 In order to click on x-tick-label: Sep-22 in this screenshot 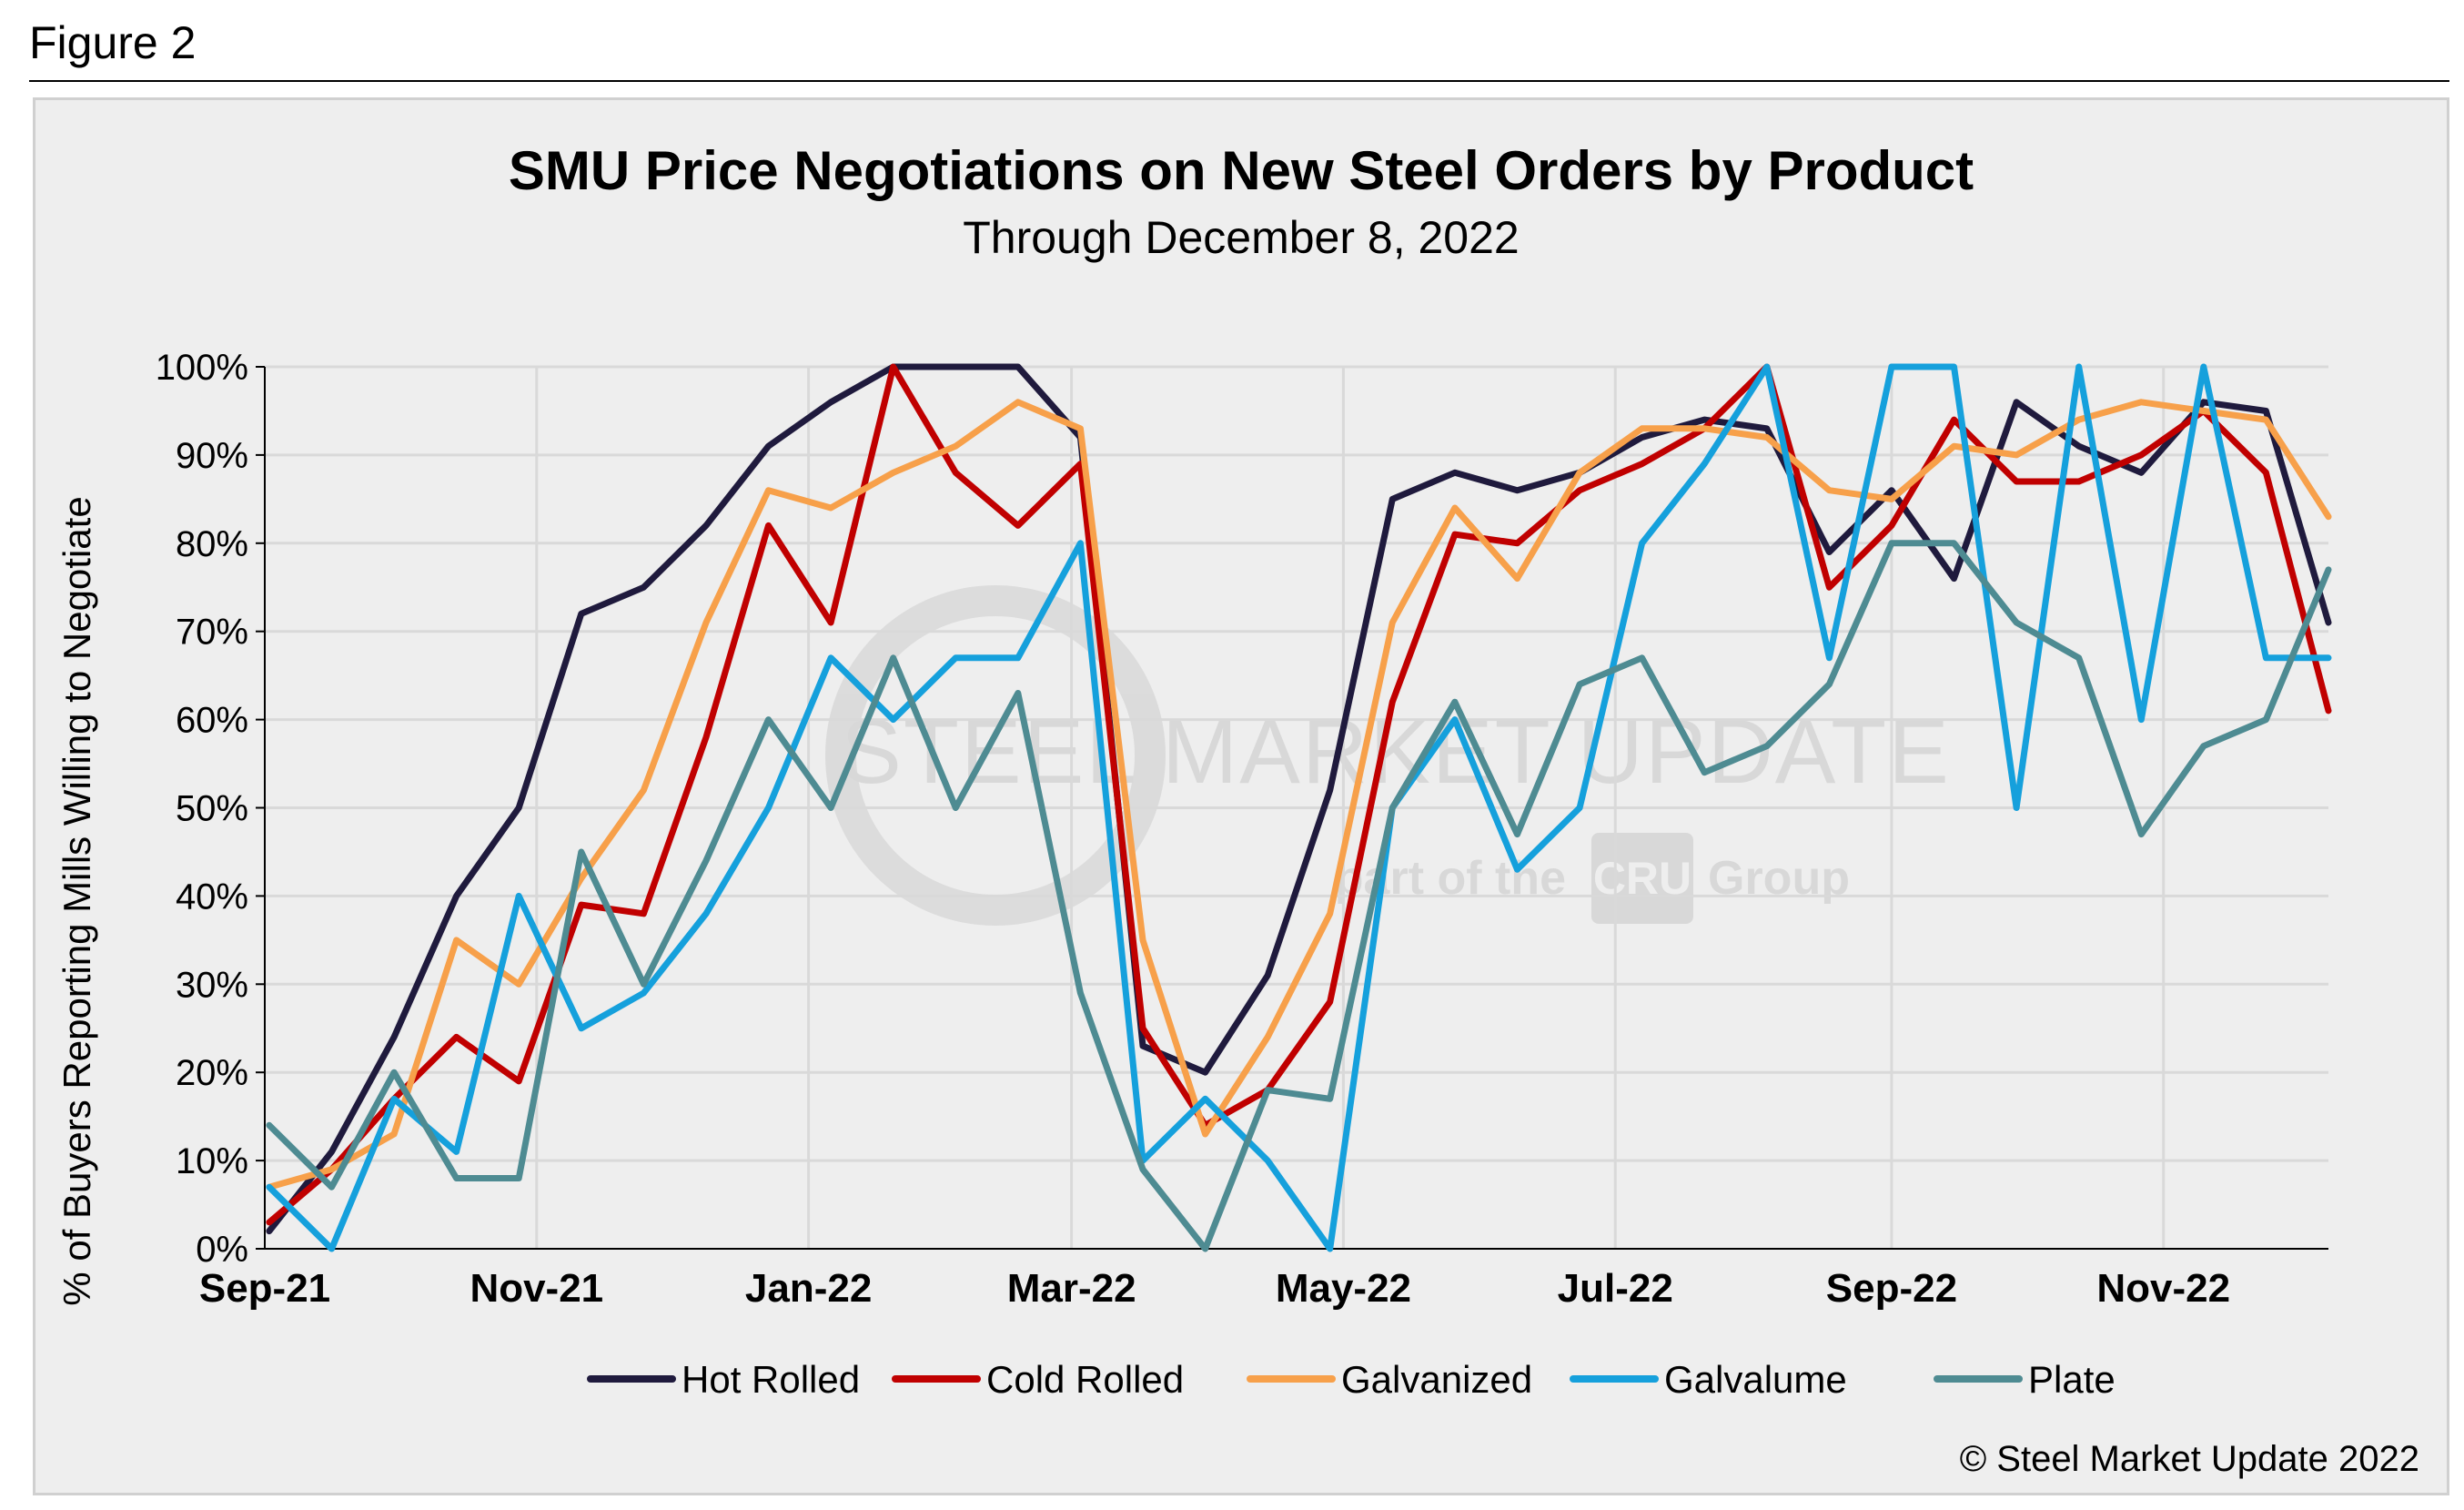, I will do `click(1891, 1289)`.